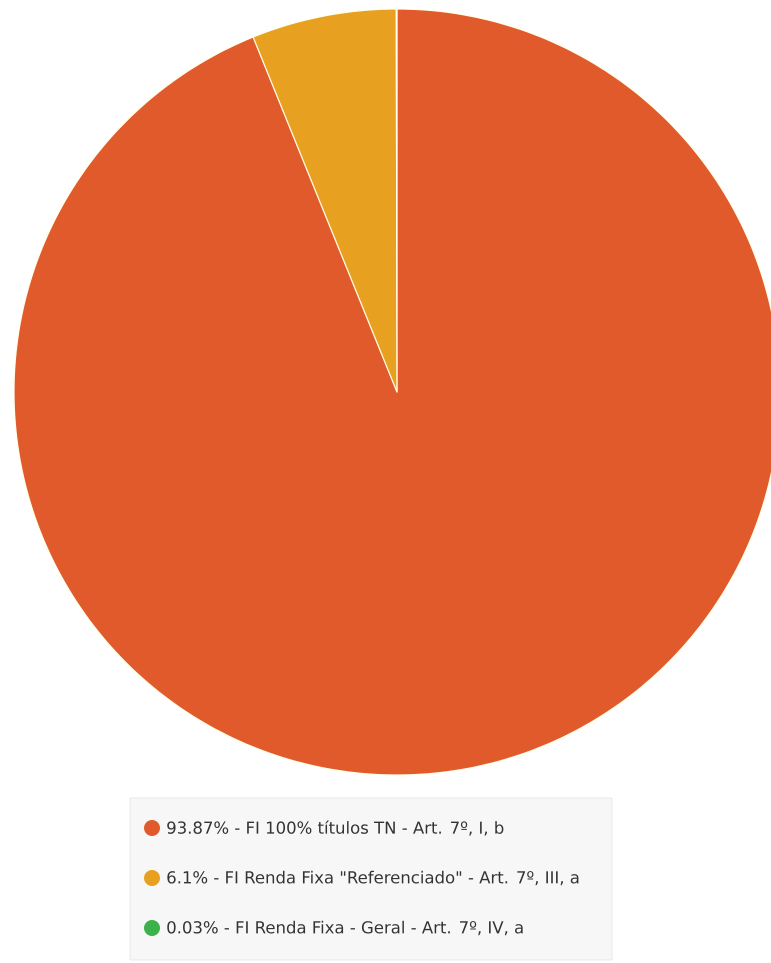 The image size is (771, 963). I want to click on legend-label: 6.1% - FI Renda Fixa "Referenciado" - Art. 7º, III, a, so click(372, 878).